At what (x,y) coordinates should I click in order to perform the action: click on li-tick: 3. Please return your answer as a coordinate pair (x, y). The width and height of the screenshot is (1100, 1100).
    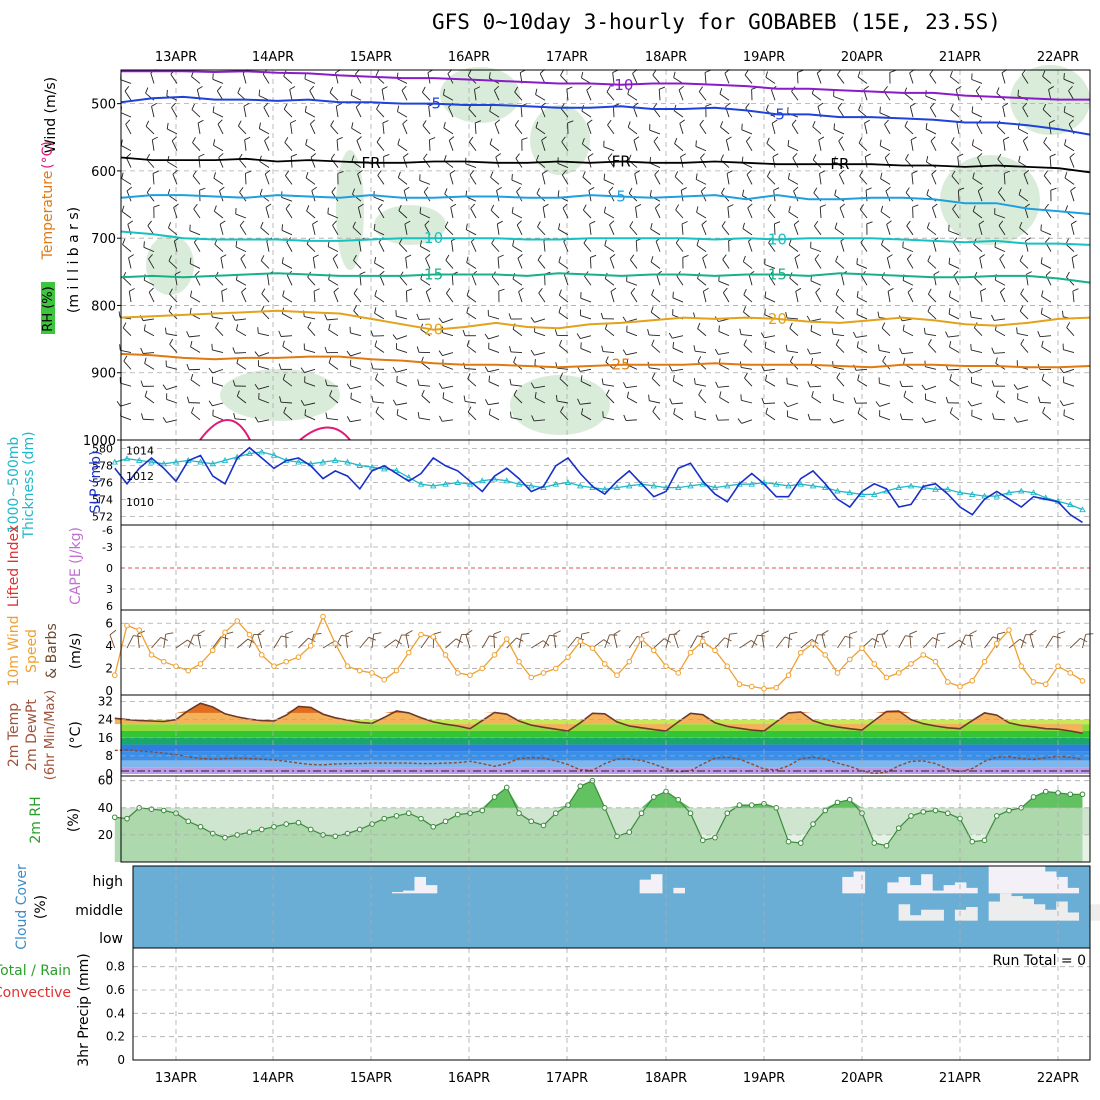
    Looking at the image, I should click on (109, 589).